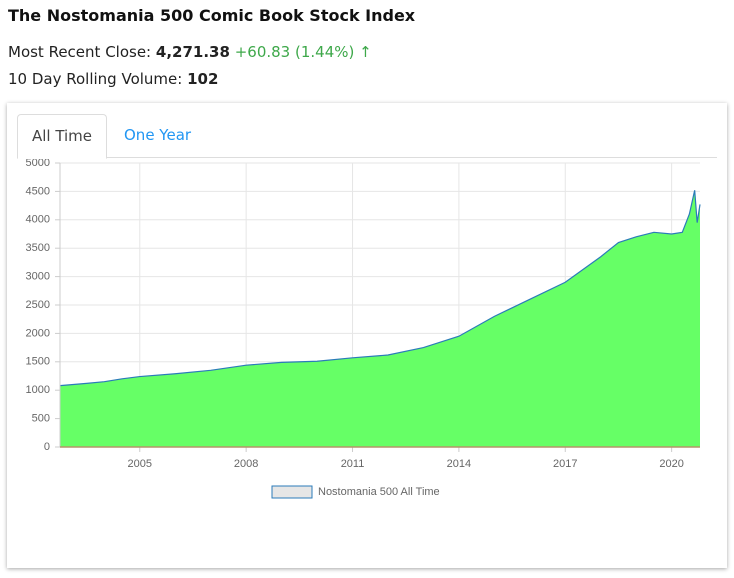  I want to click on x-tick-label: 2017, so click(565, 464).